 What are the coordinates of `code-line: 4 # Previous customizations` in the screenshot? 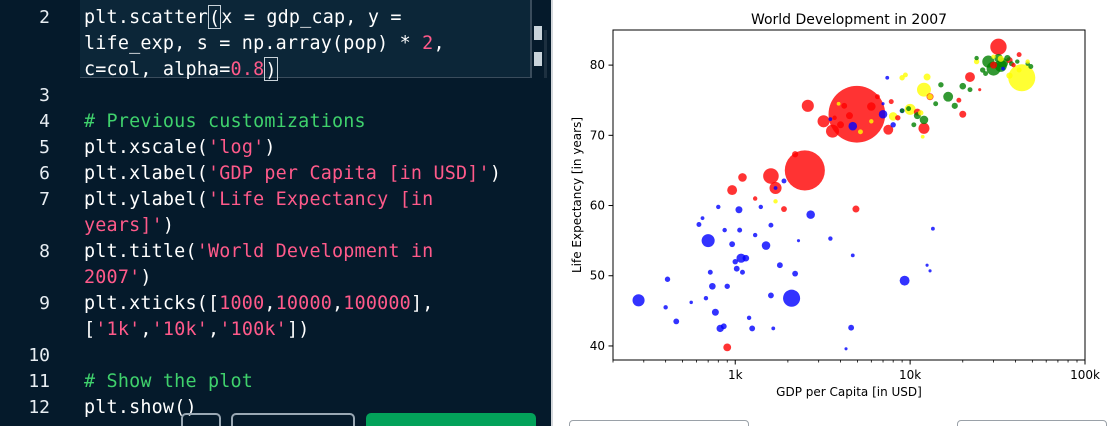 It's located at (265, 122).